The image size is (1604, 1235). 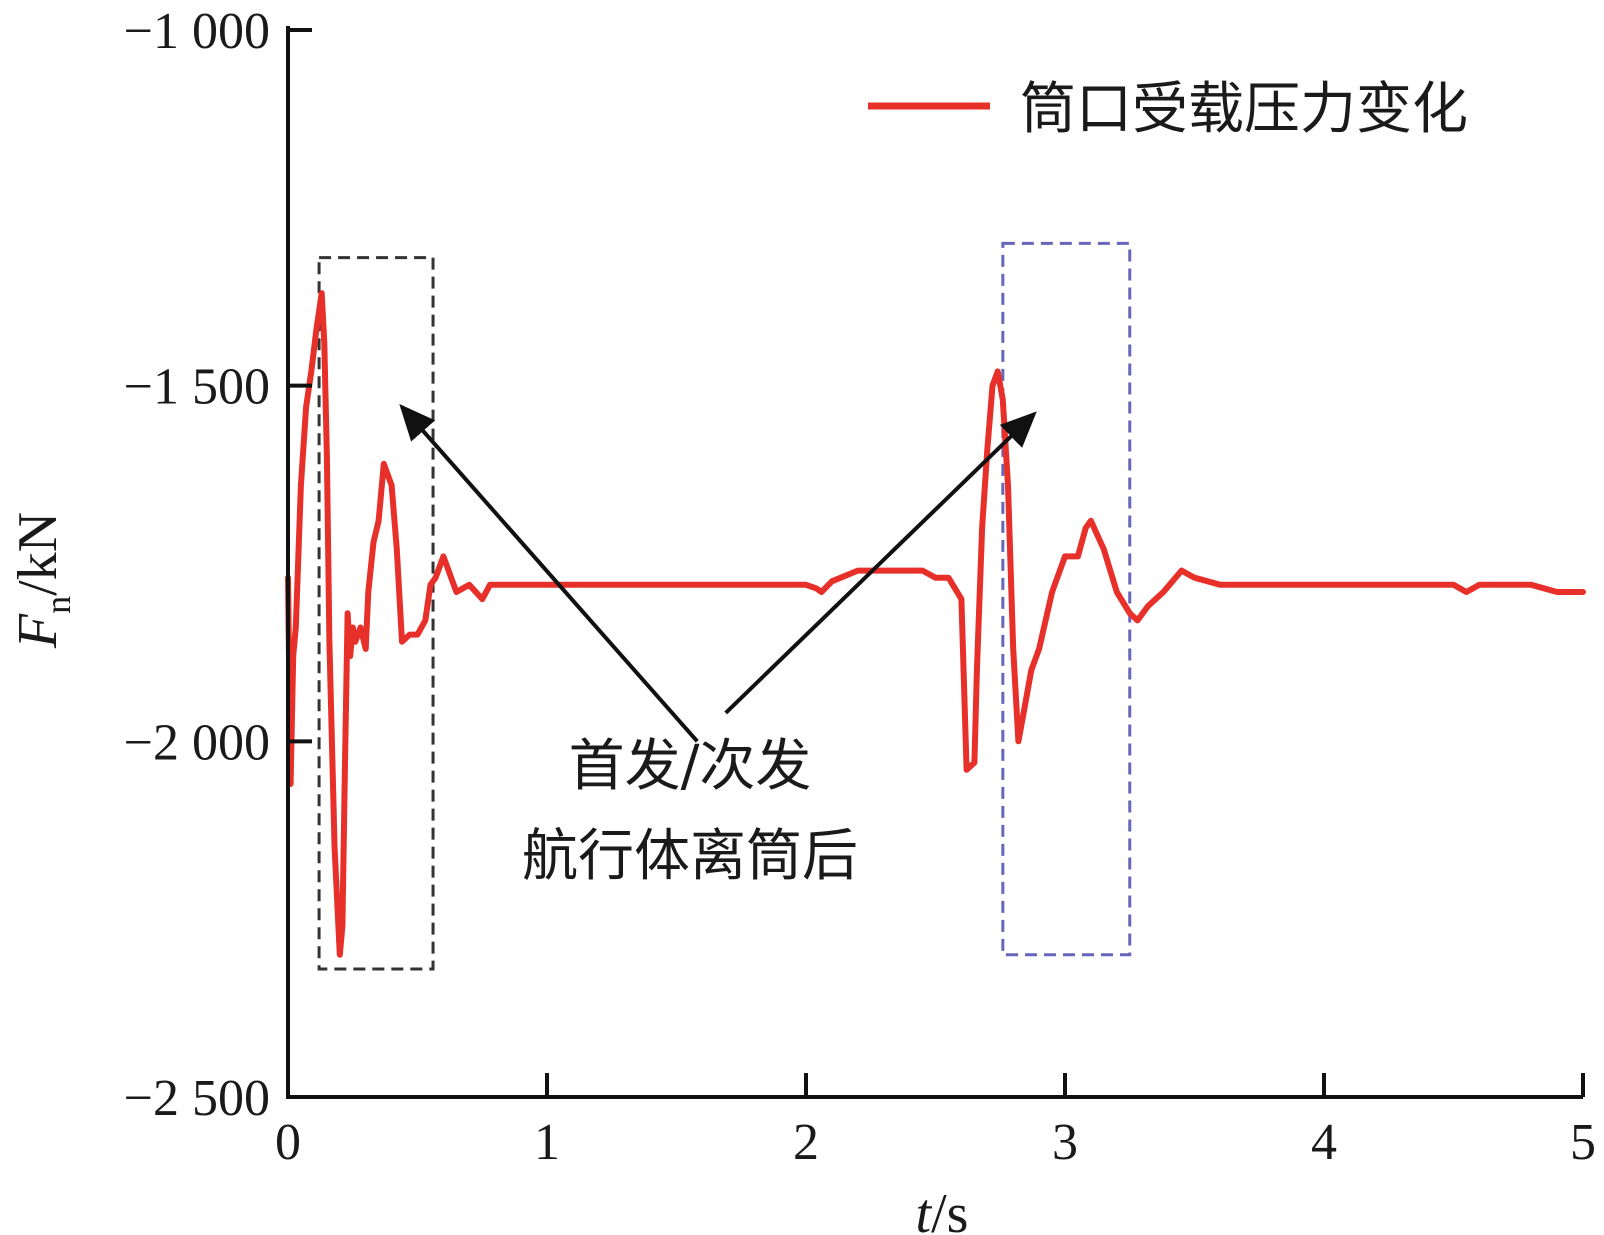 I want to click on y-tick-label: −1 000, so click(x=197, y=31).